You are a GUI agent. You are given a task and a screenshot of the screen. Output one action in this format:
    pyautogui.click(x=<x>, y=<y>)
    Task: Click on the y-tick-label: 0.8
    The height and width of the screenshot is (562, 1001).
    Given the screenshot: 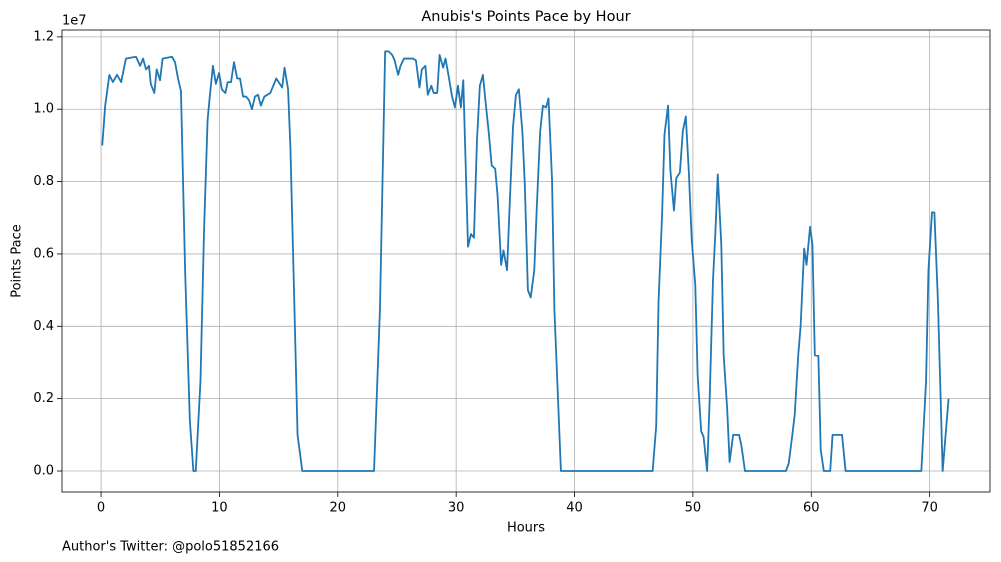 What is the action you would take?
    pyautogui.click(x=43, y=181)
    